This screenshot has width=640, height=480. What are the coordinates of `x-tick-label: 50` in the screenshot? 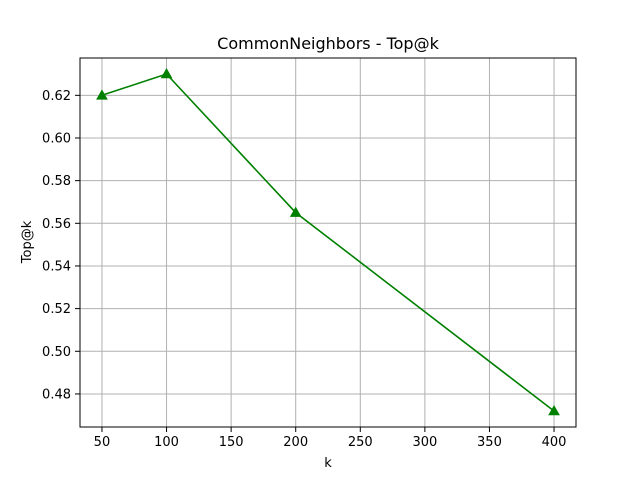 It's located at (102, 442).